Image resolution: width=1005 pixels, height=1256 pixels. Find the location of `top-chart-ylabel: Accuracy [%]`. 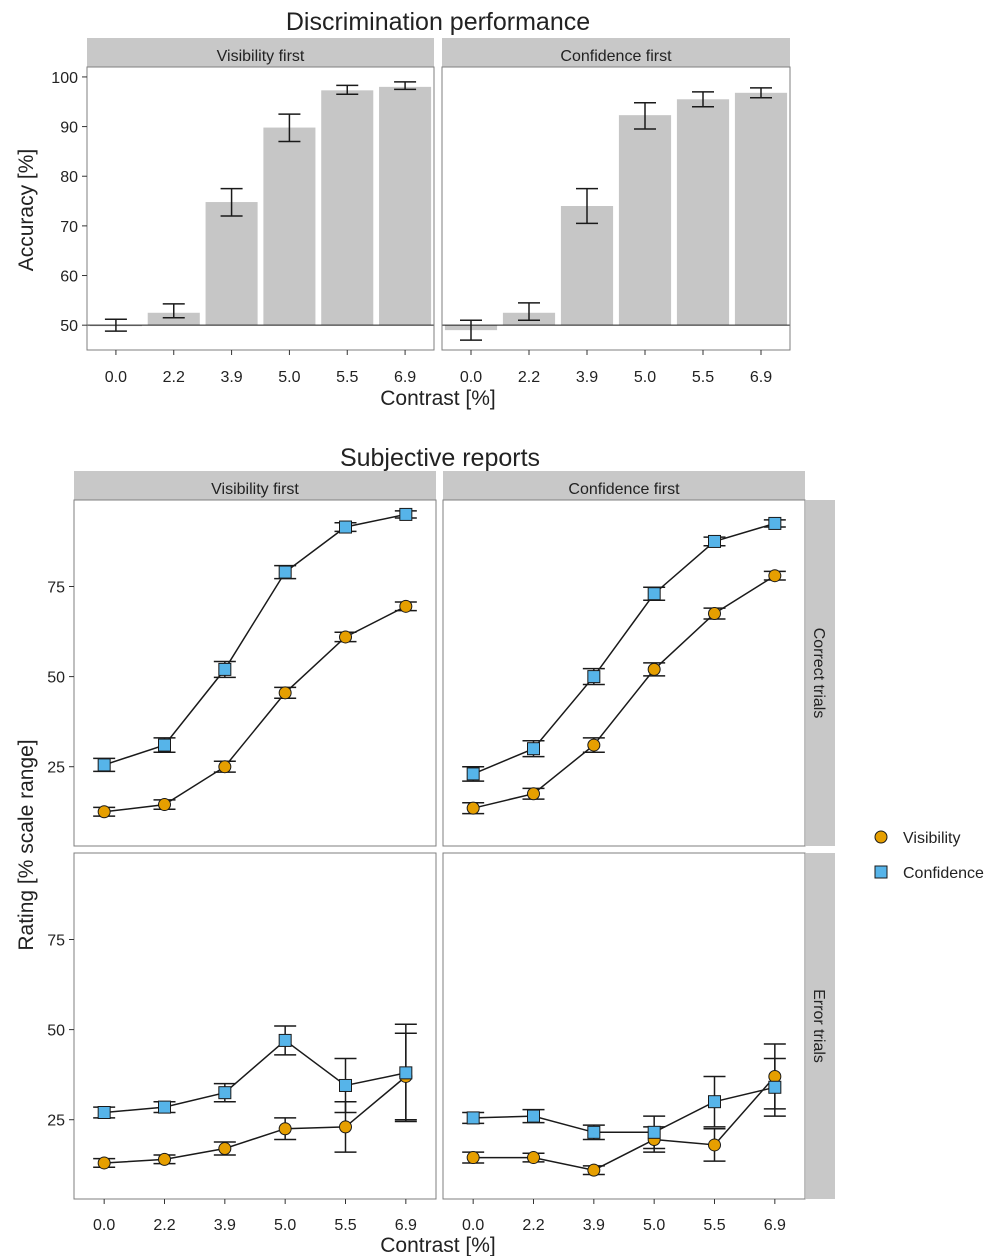

top-chart-ylabel: Accuracy [%] is located at coordinates (26, 210).